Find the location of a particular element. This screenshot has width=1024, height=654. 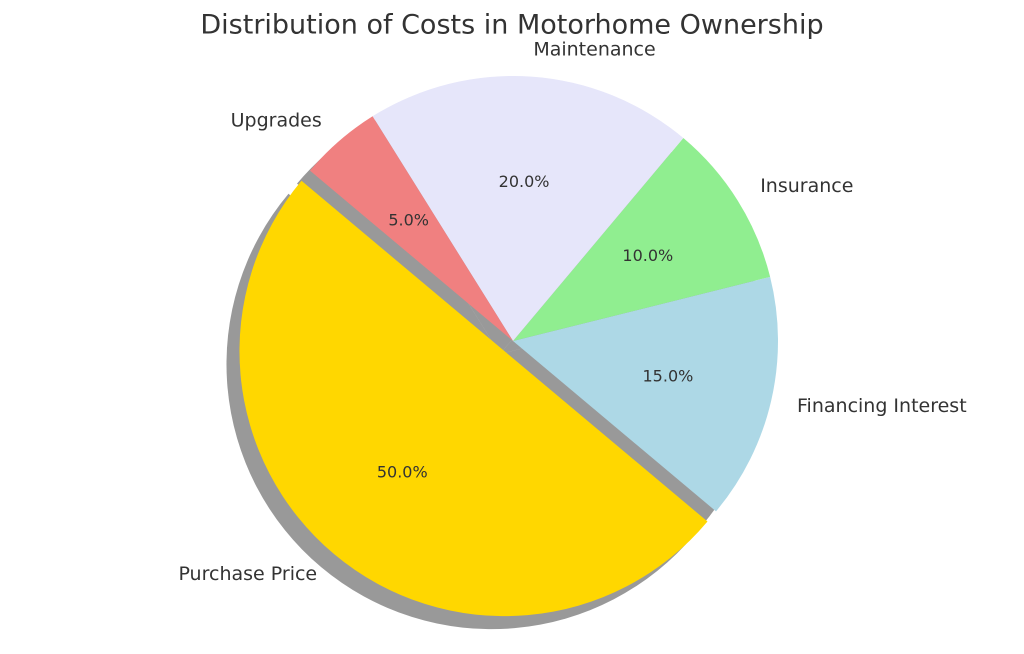

category-label: Upgrades is located at coordinates (276, 121).